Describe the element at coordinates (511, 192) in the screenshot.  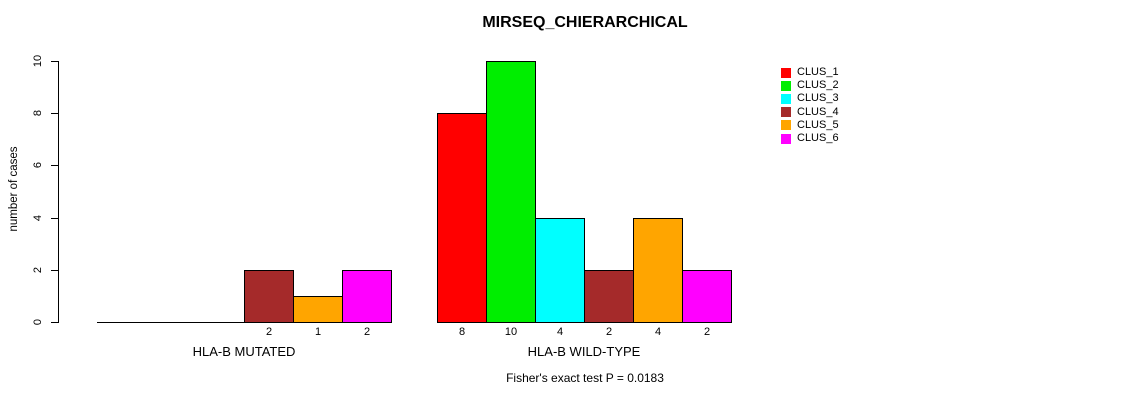
I see `bar-clus-2-hla-b-wild-type` at that location.